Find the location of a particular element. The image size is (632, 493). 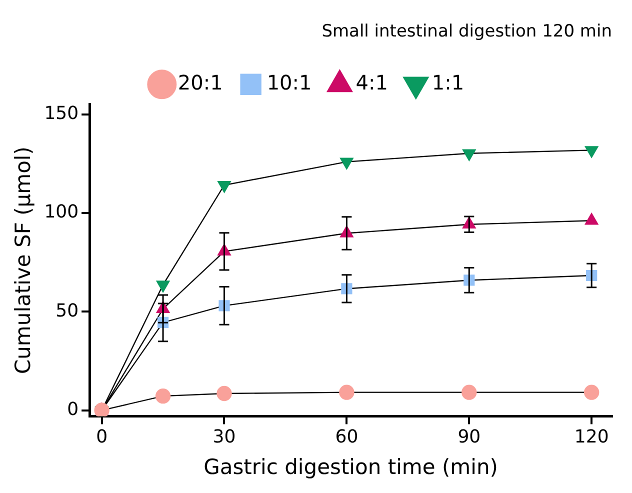

x-tick-label: 120 is located at coordinates (591, 437).